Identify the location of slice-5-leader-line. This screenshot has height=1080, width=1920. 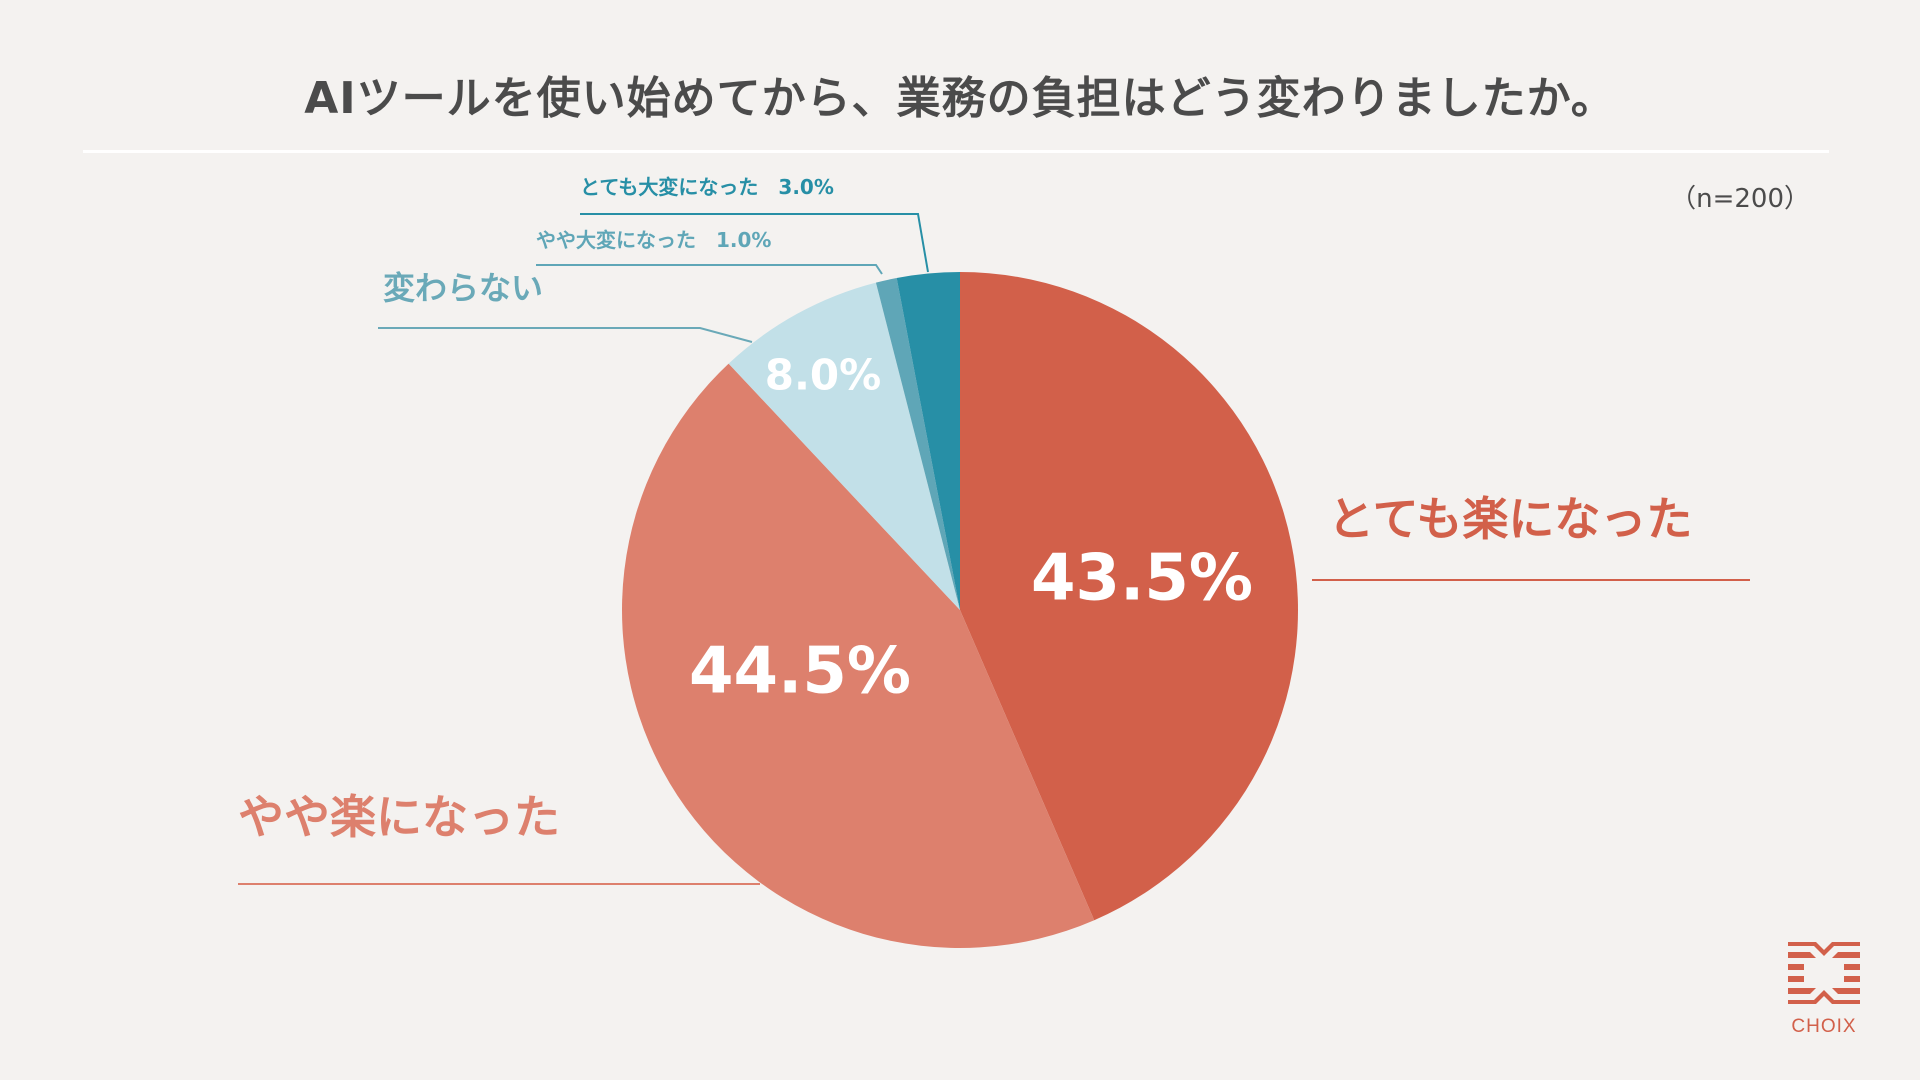
(754, 243).